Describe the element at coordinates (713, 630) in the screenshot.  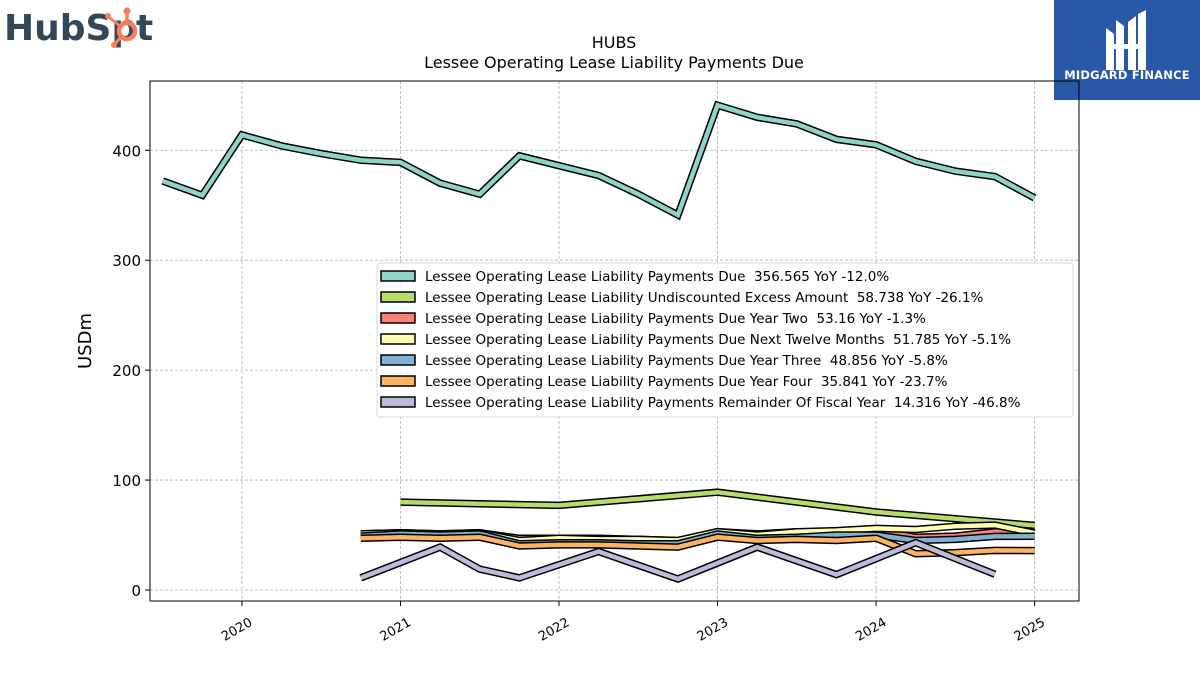
I see `x-tick-label: 2023` at that location.